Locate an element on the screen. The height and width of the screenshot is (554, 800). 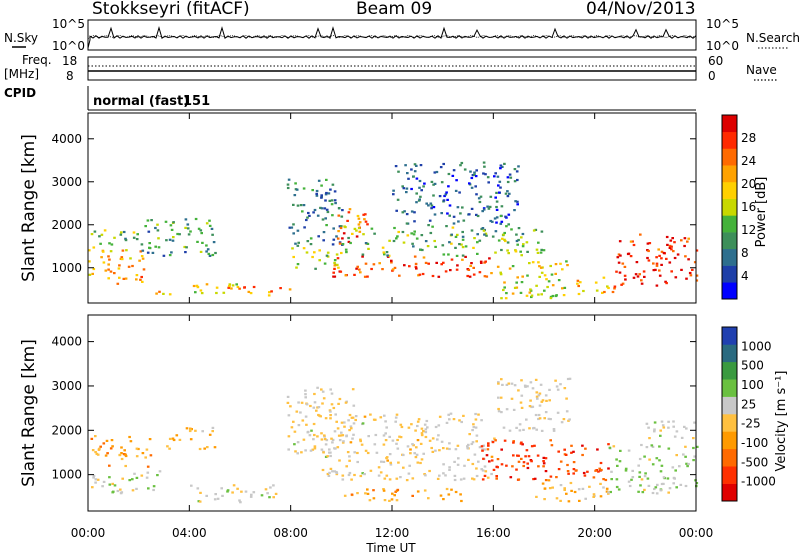
colorbar-frame is located at coordinates (729, 207).